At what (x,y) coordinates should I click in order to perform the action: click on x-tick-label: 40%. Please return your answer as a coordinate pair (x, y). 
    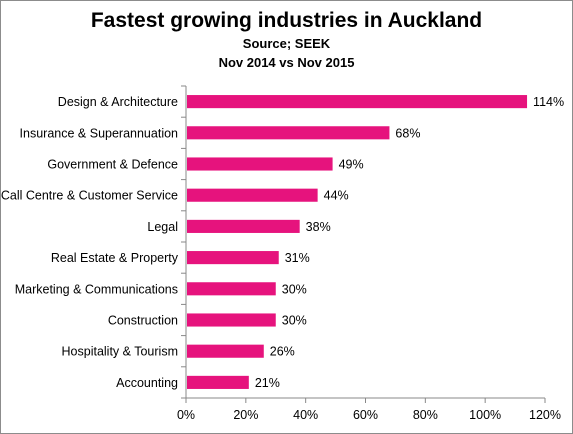
    Looking at the image, I should click on (305, 415).